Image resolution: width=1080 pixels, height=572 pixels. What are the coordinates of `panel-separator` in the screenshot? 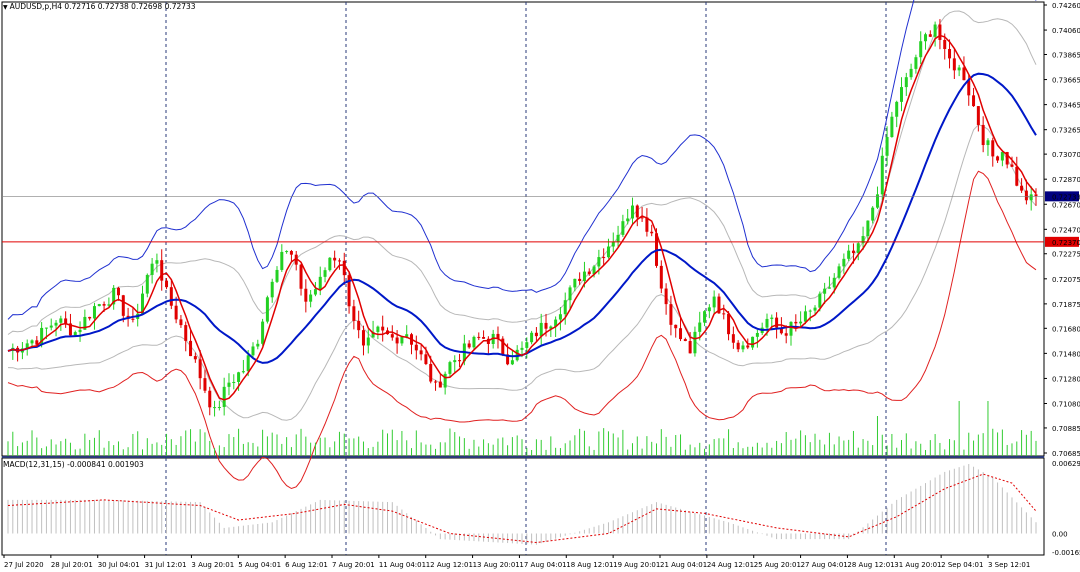 It's located at (523, 457).